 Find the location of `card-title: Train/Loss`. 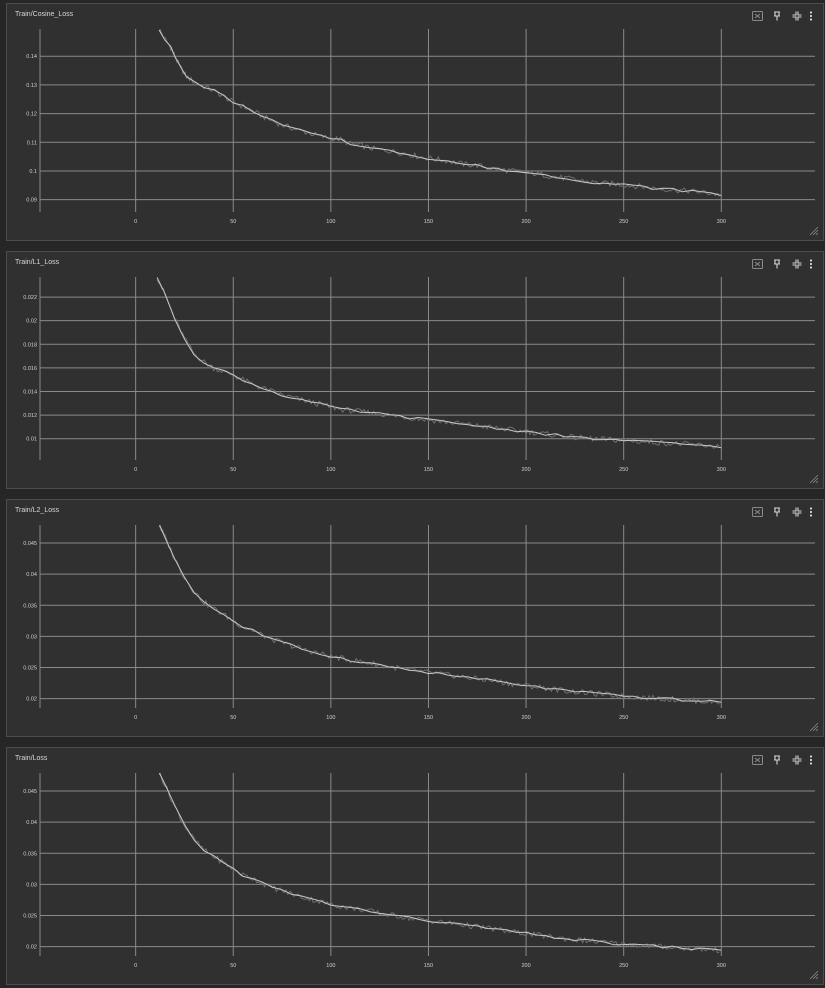

card-title: Train/Loss is located at coordinates (31, 758).